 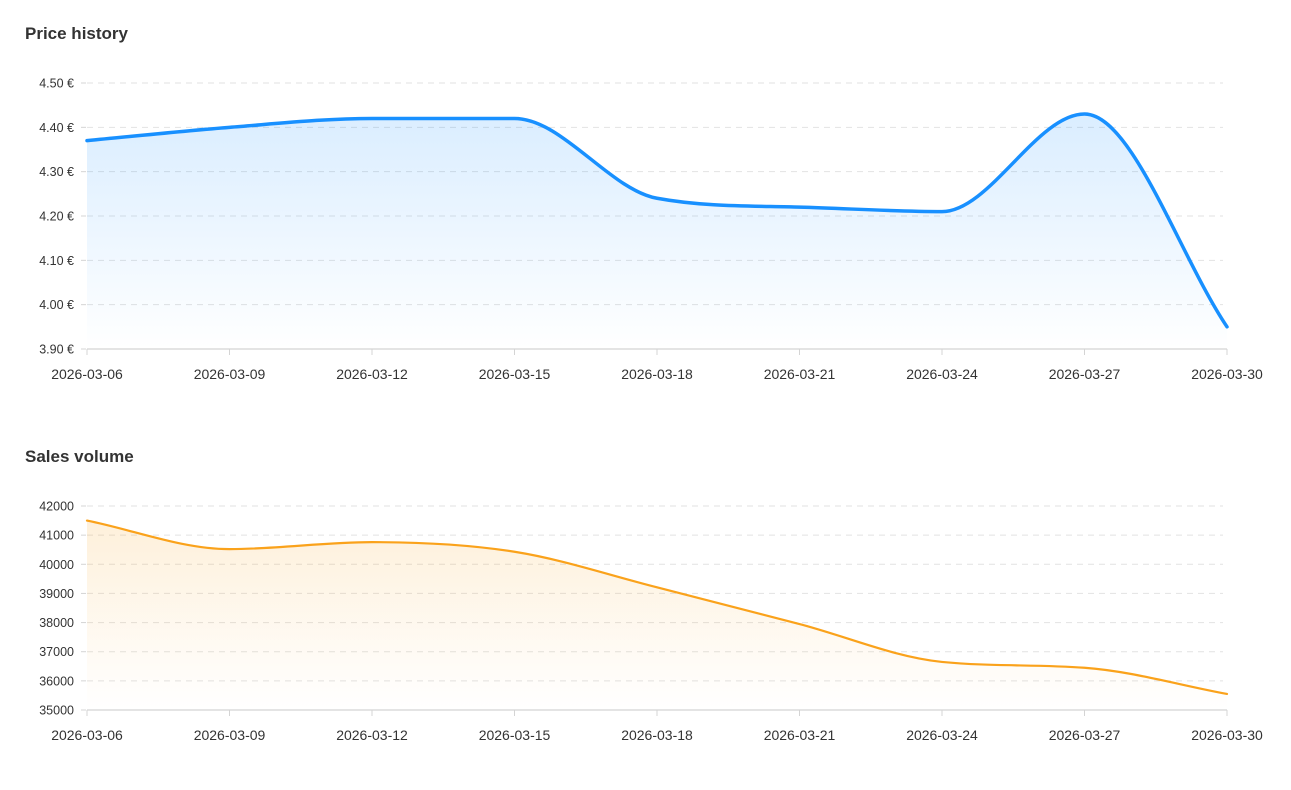 What do you see at coordinates (56, 623) in the screenshot?
I see `y-tick-label: 38000` at bounding box center [56, 623].